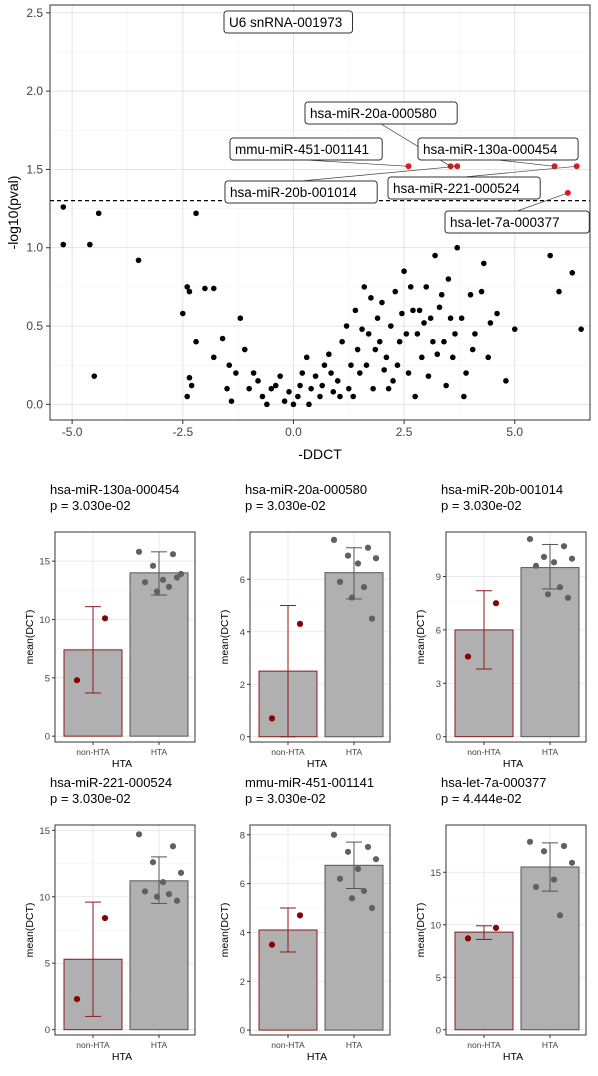 This screenshot has width=598, height=1076. I want to click on significant-point-label: hsa-miR-130a-000454, so click(490, 149).